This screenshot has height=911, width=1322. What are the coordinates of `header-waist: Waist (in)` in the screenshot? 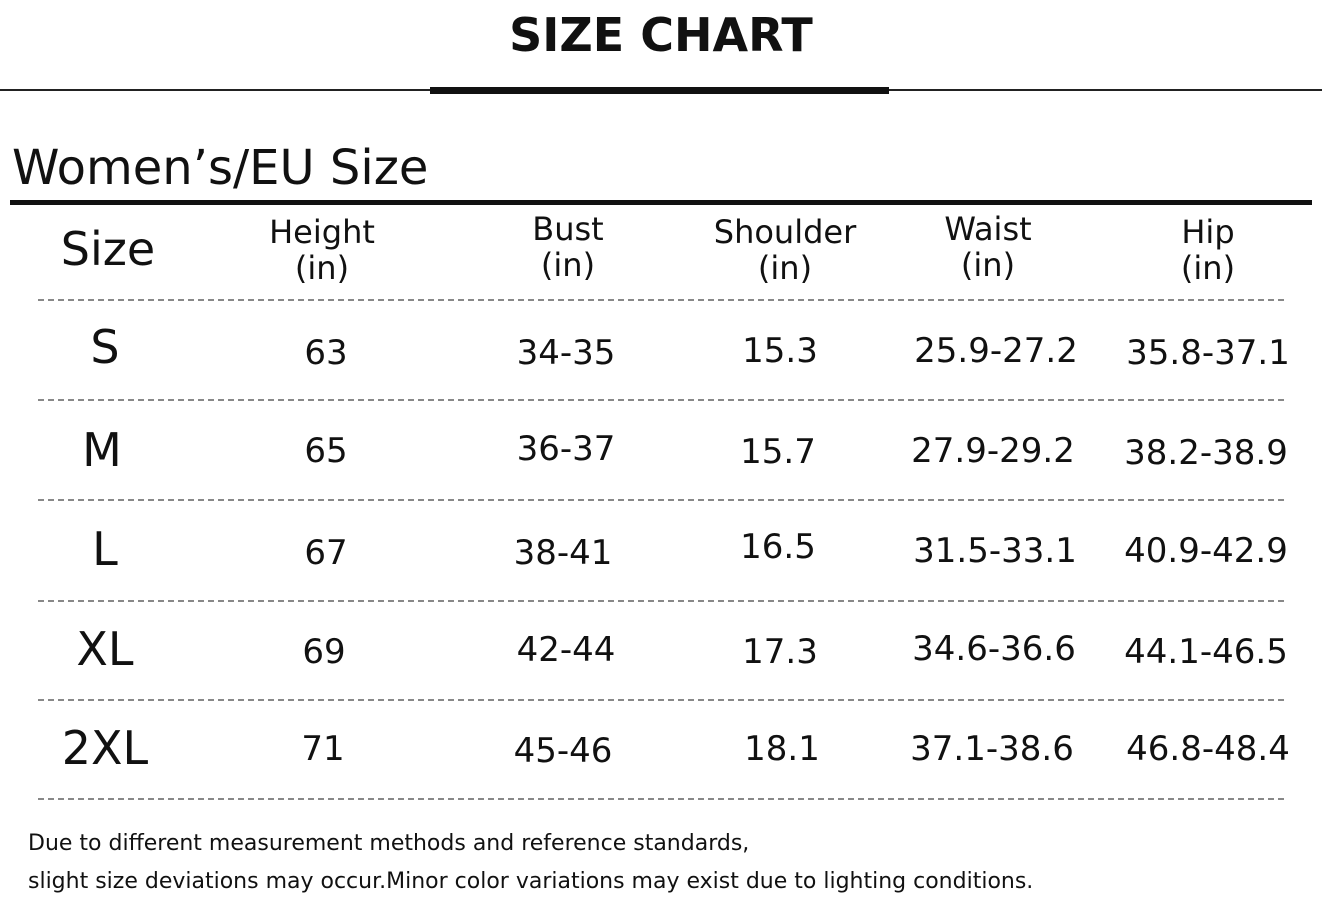 It's located at (988, 247).